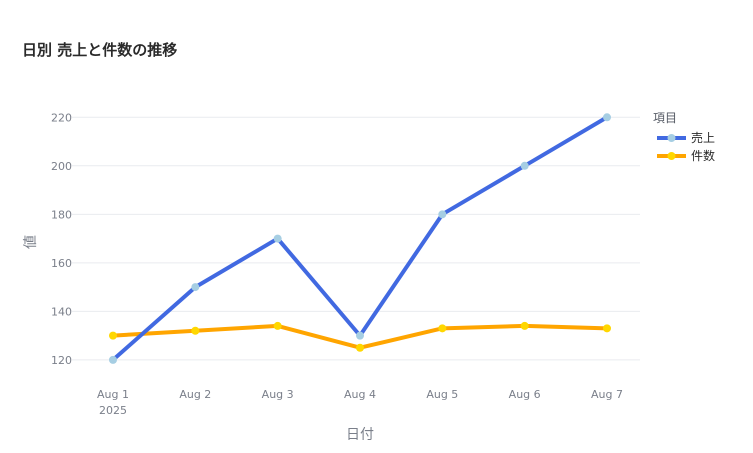  What do you see at coordinates (31, 242) in the screenshot?
I see `y-axis-title: 値` at bounding box center [31, 242].